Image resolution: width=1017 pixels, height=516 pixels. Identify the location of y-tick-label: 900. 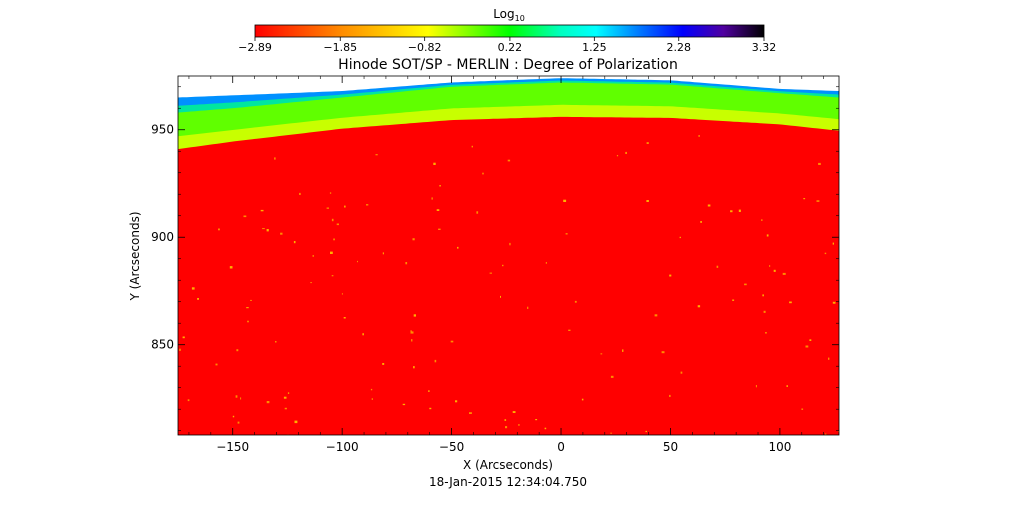
(162, 237).